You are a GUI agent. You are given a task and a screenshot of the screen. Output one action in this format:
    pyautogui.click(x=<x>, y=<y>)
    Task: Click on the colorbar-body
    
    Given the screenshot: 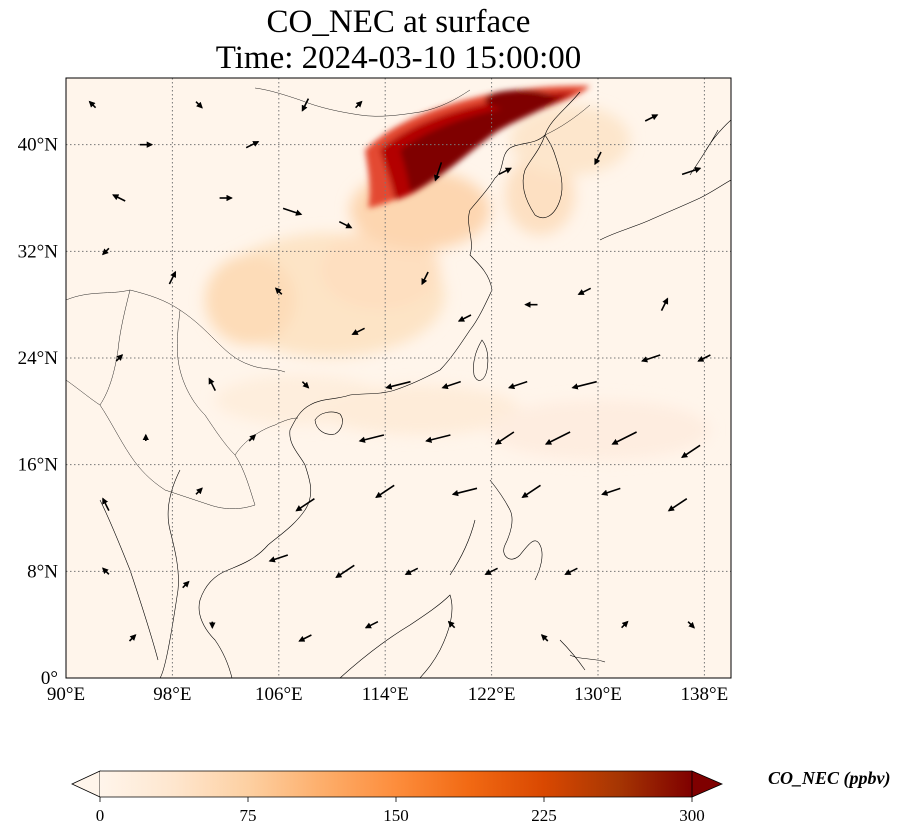 What is the action you would take?
    pyautogui.click(x=396, y=784)
    